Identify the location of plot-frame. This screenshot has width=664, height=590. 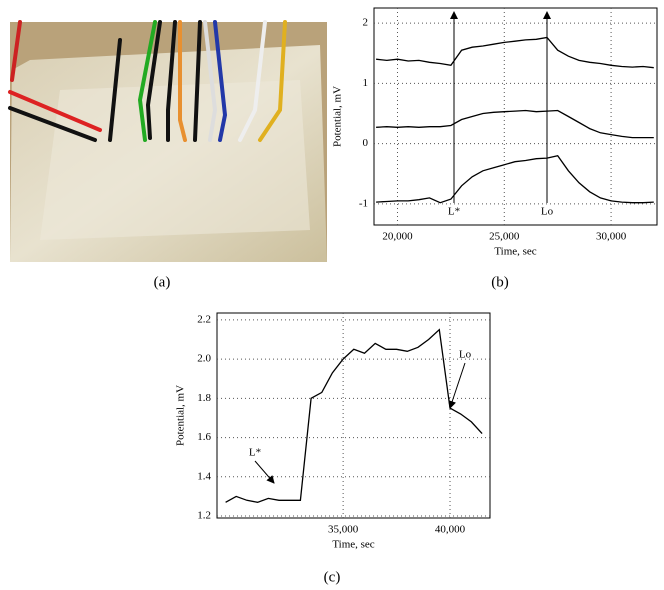
(353, 415).